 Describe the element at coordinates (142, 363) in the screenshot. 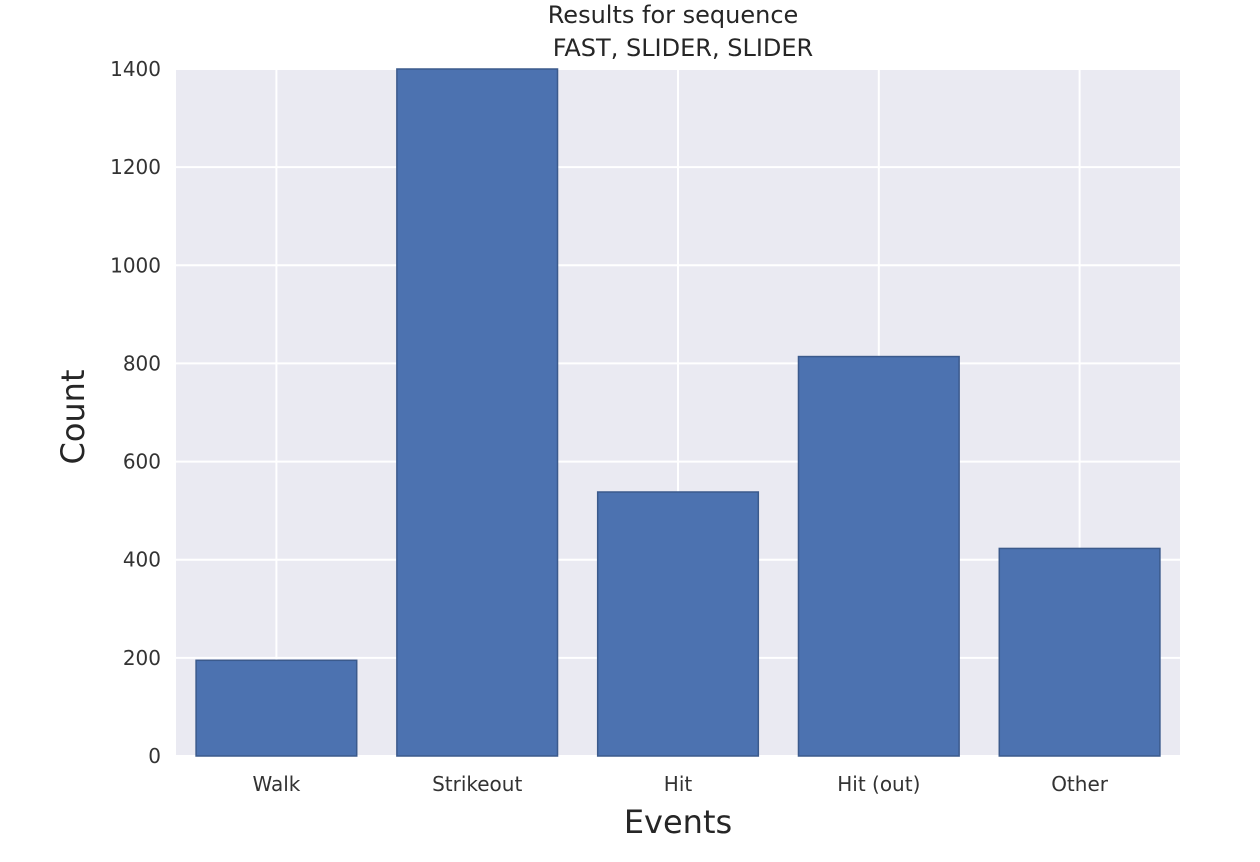

I see `y-tick-label: 800` at that location.